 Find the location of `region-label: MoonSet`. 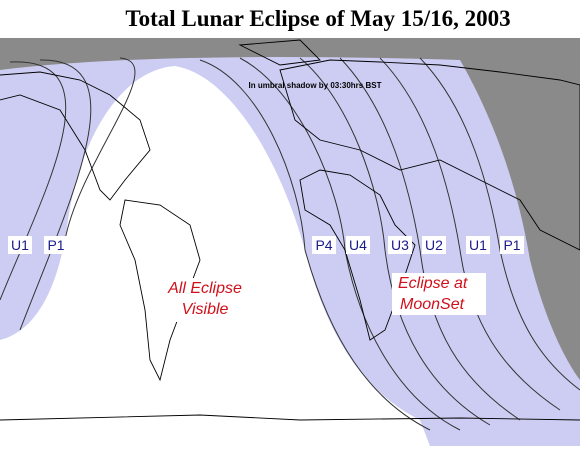

region-label: MoonSet is located at coordinates (432, 304).